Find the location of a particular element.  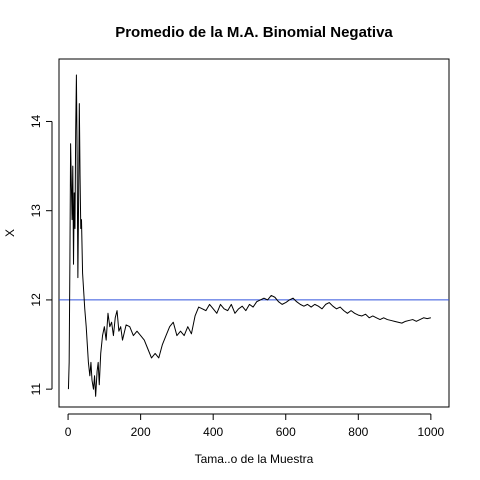

x-tick-label: 600 is located at coordinates (286, 432).